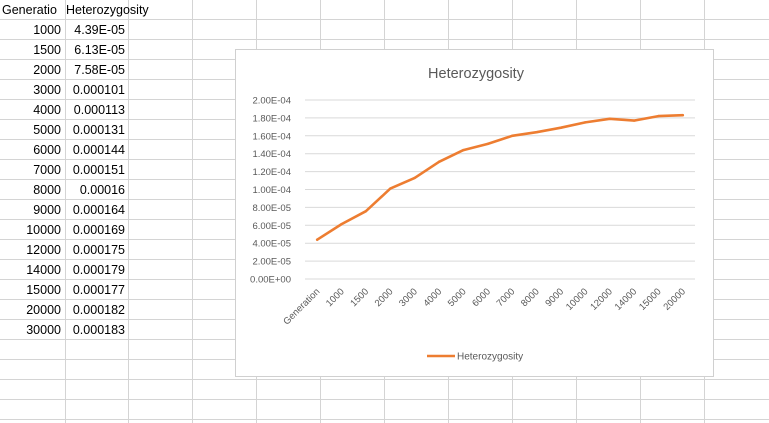 Image resolution: width=769 pixels, height=423 pixels. What do you see at coordinates (102, 190) in the screenshot?
I see `cell-heterozygosity: 0.00016` at bounding box center [102, 190].